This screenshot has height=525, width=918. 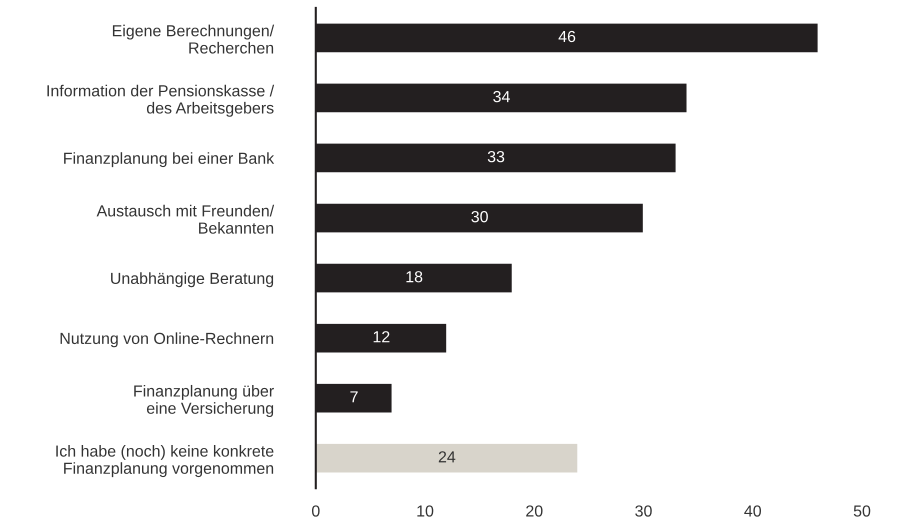 What do you see at coordinates (167, 340) in the screenshot?
I see `y-tick-label: Nutzung von Online-Rechnern` at bounding box center [167, 340].